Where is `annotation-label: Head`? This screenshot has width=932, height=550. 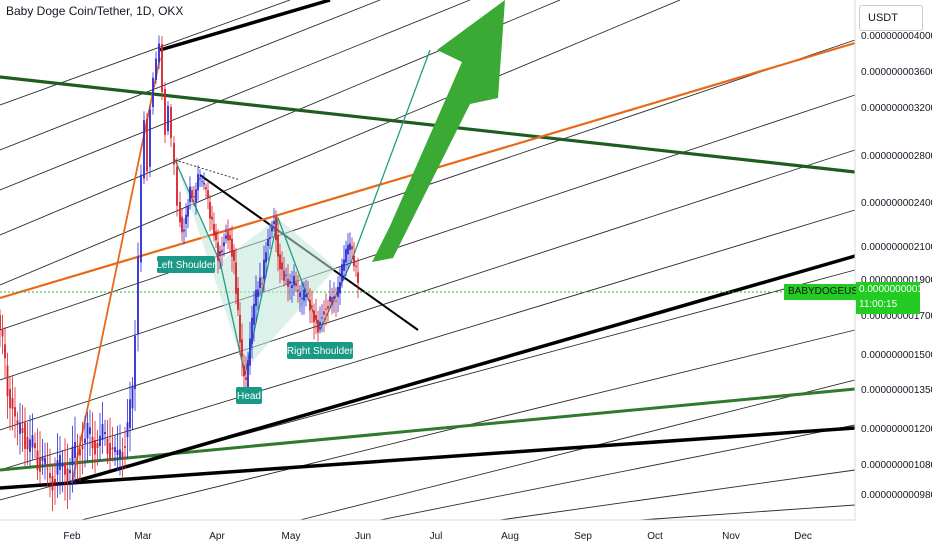 annotation-label: Head is located at coordinates (249, 396).